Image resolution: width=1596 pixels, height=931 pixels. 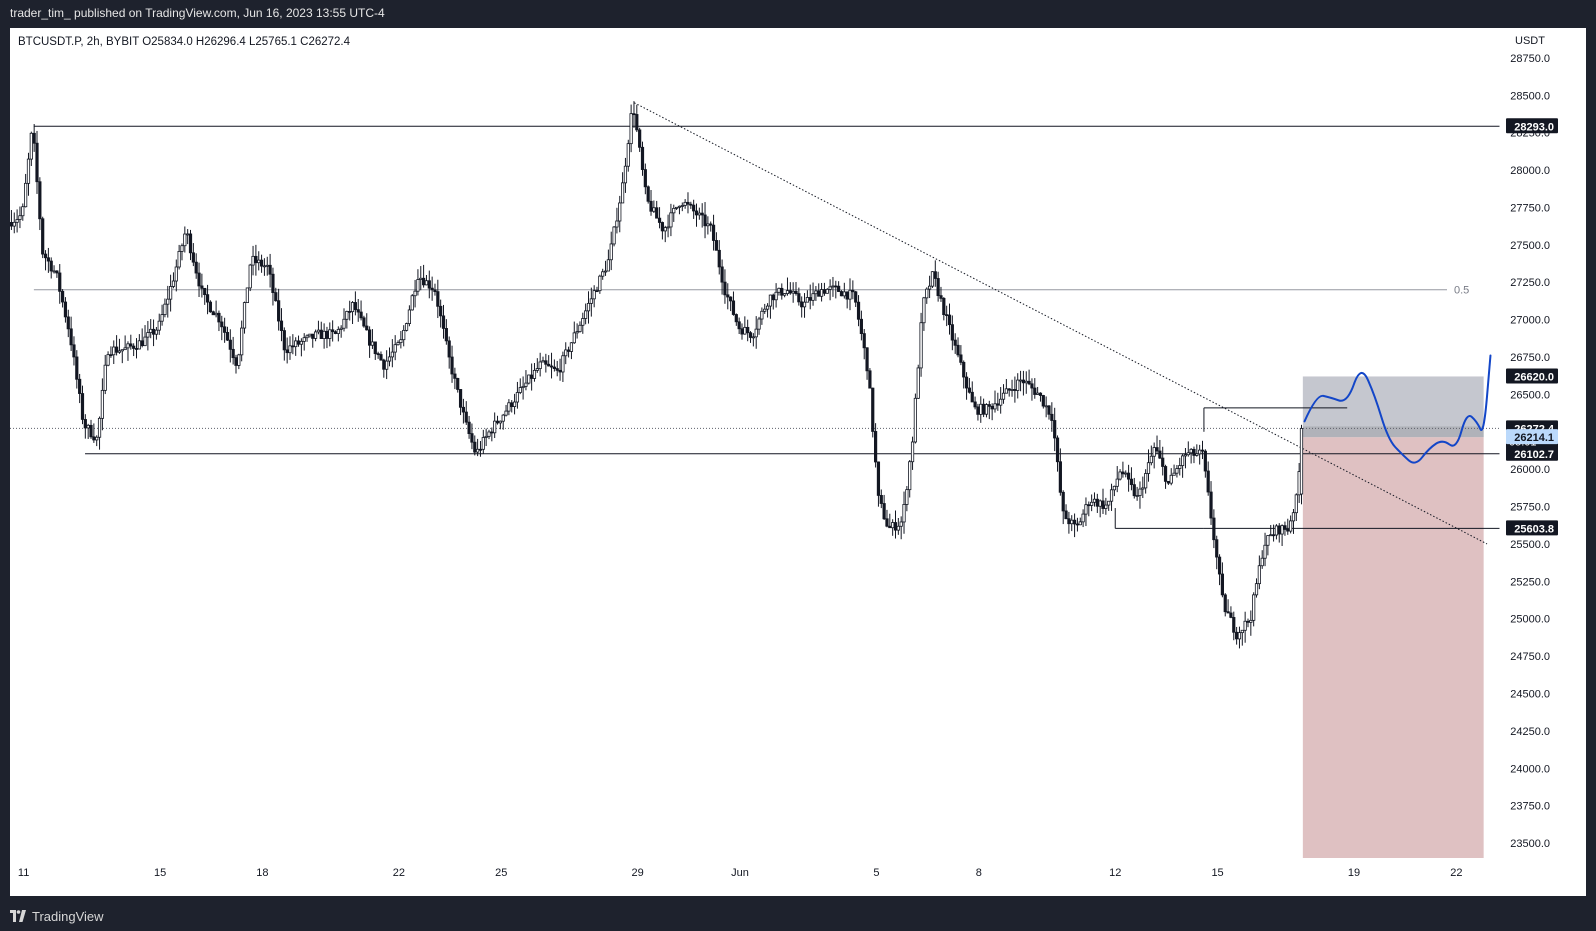 What do you see at coordinates (57, 916) in the screenshot?
I see `footer: TradingView` at bounding box center [57, 916].